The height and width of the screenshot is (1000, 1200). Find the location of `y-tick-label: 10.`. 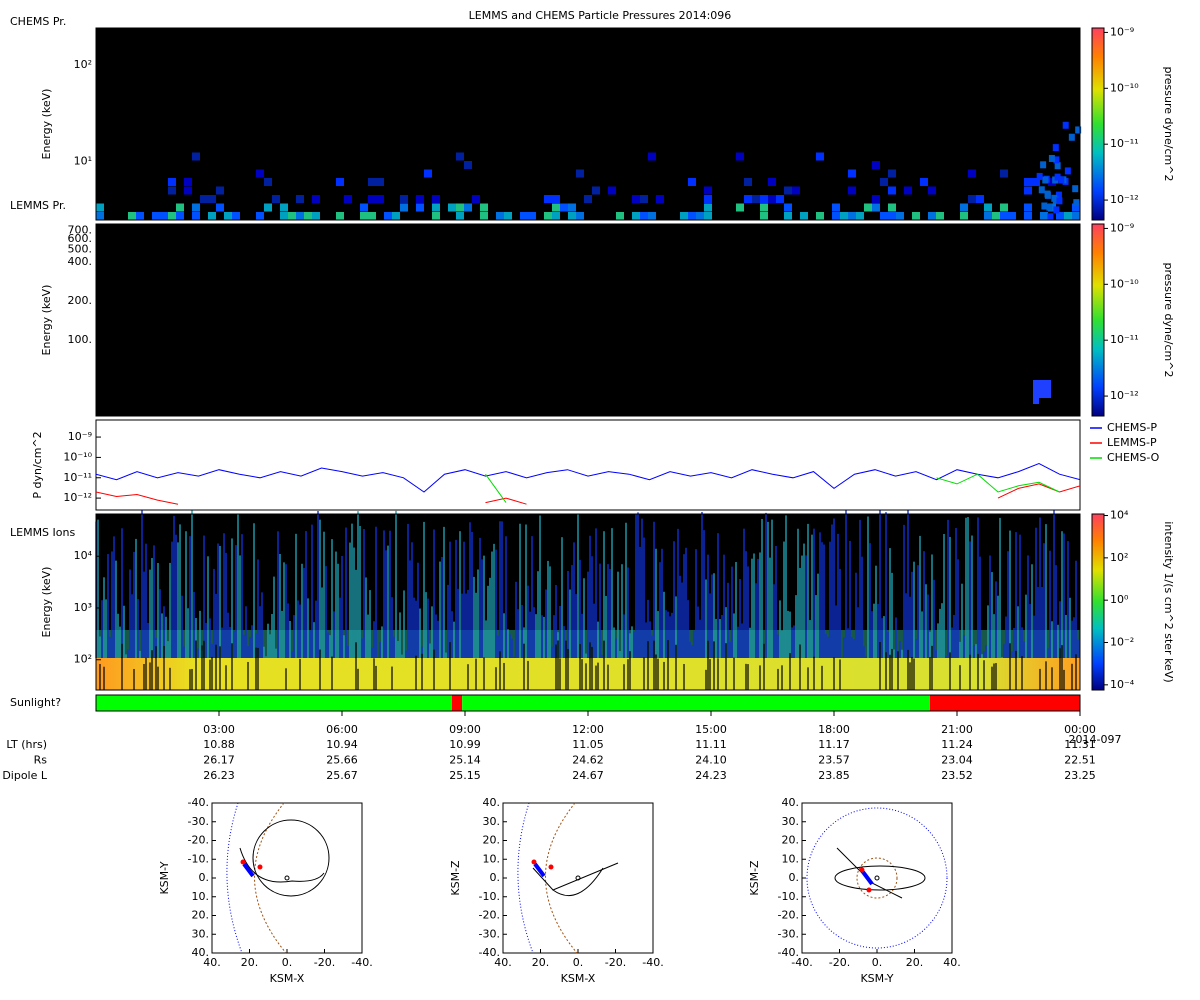

y-tick-label: 10. is located at coordinates (201, 896).